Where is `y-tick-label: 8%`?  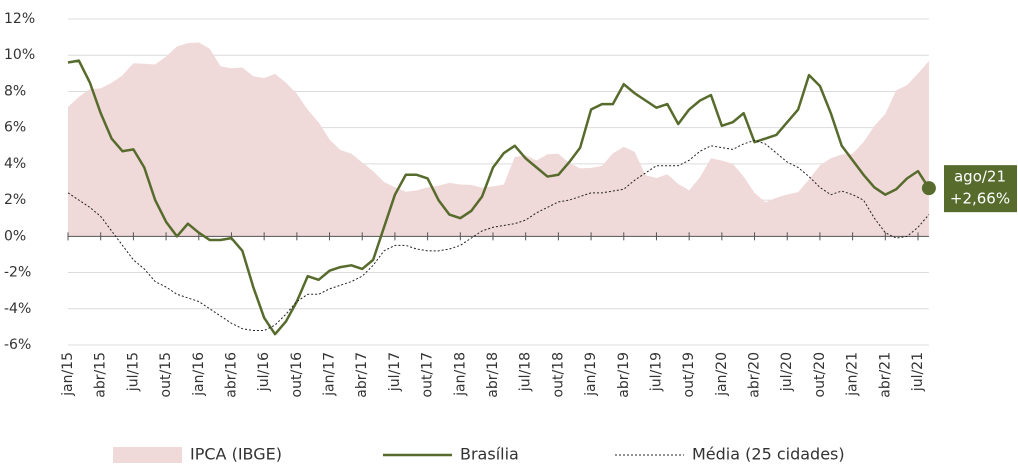
y-tick-label: 8% is located at coordinates (15, 91).